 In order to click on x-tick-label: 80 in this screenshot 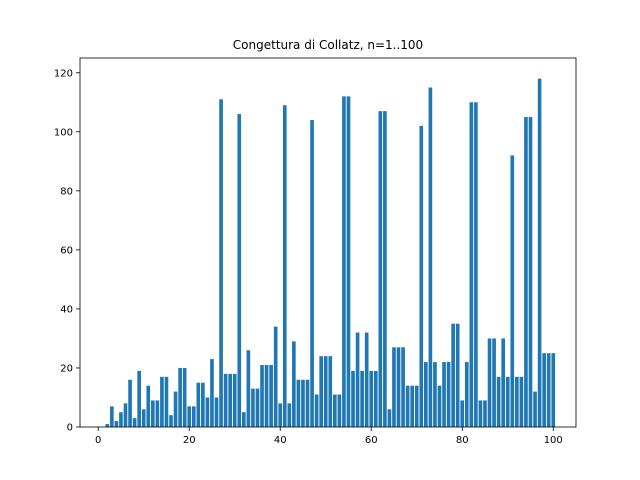, I will do `click(462, 440)`.